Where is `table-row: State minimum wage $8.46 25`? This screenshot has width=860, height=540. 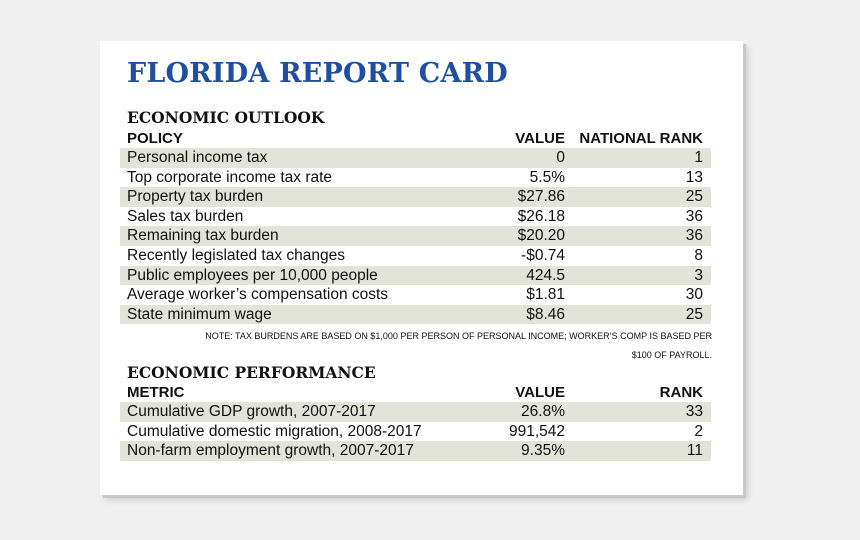 table-row: State minimum wage $8.46 25 is located at coordinates (415, 314).